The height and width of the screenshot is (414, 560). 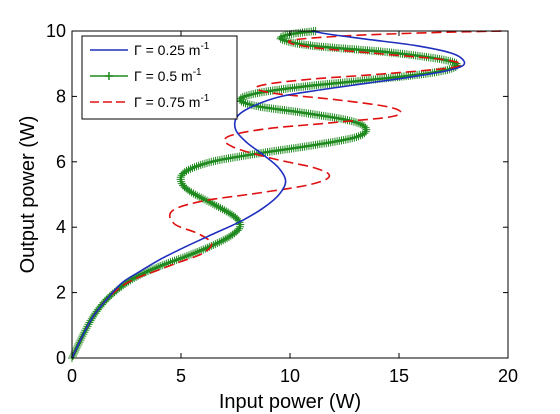 What do you see at coordinates (508, 376) in the screenshot?
I see `x-tick-label: 20` at bounding box center [508, 376].